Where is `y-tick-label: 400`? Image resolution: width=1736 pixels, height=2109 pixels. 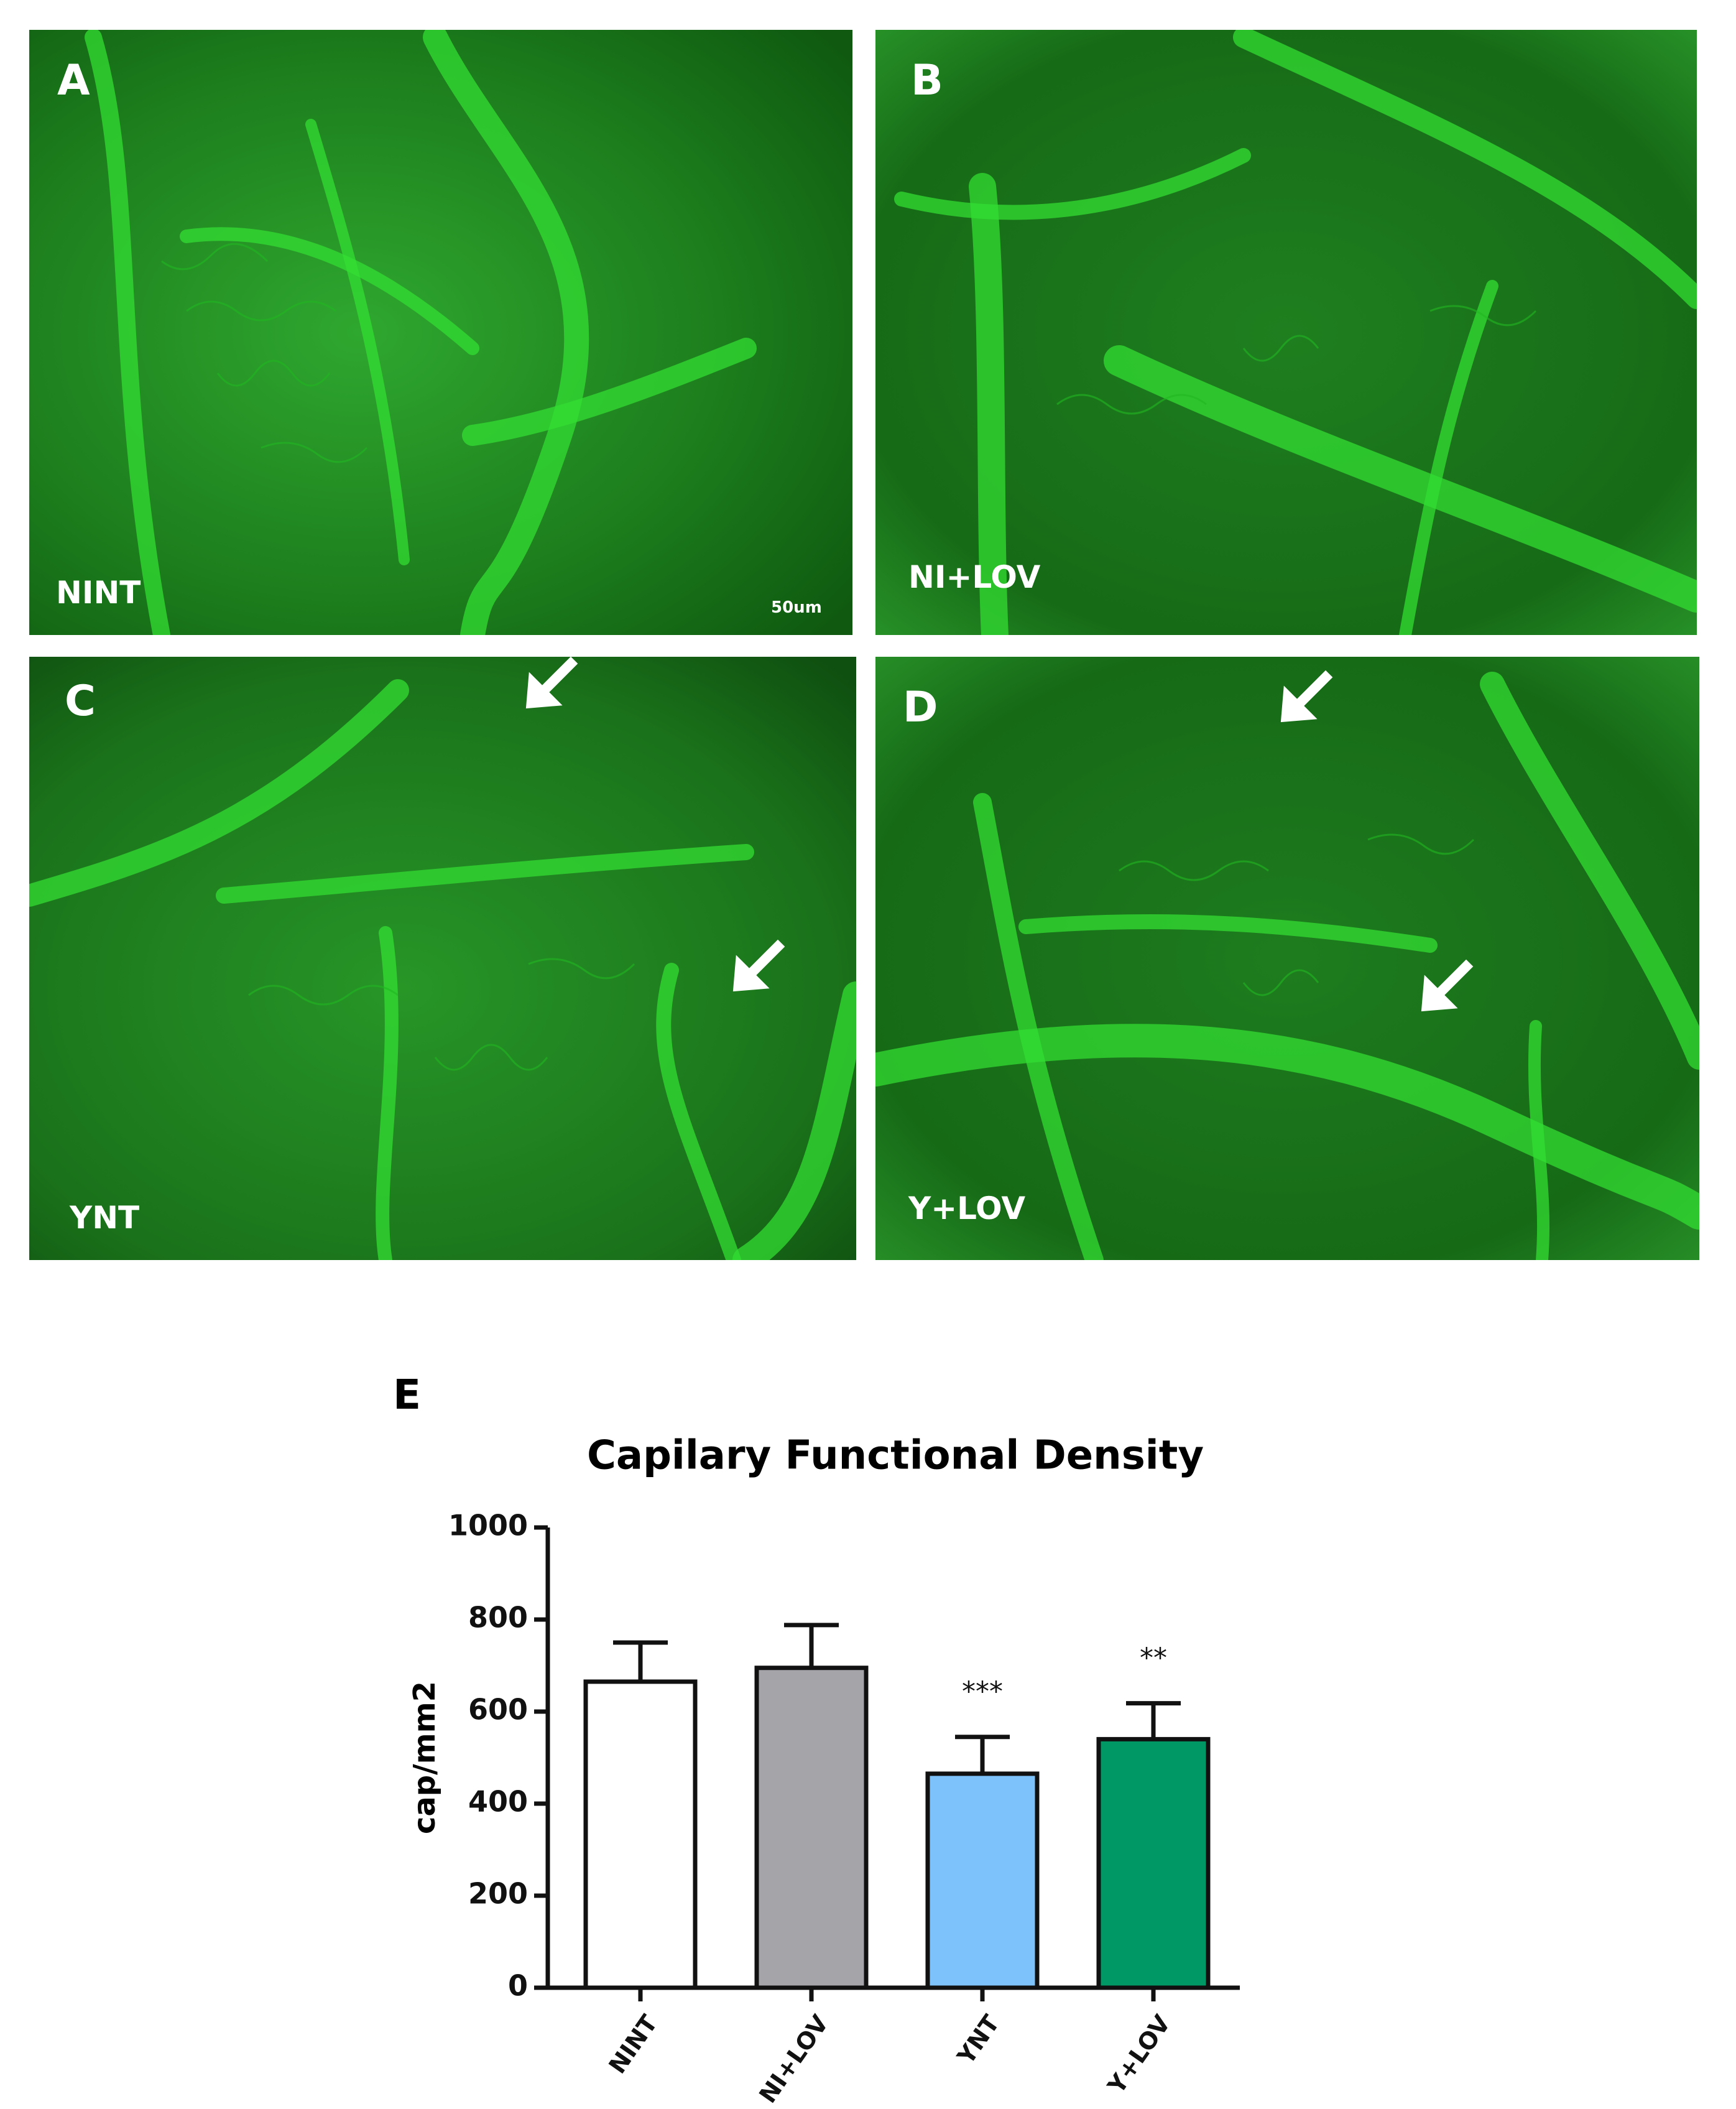
y-tick-label: 400 is located at coordinates (498, 1802).